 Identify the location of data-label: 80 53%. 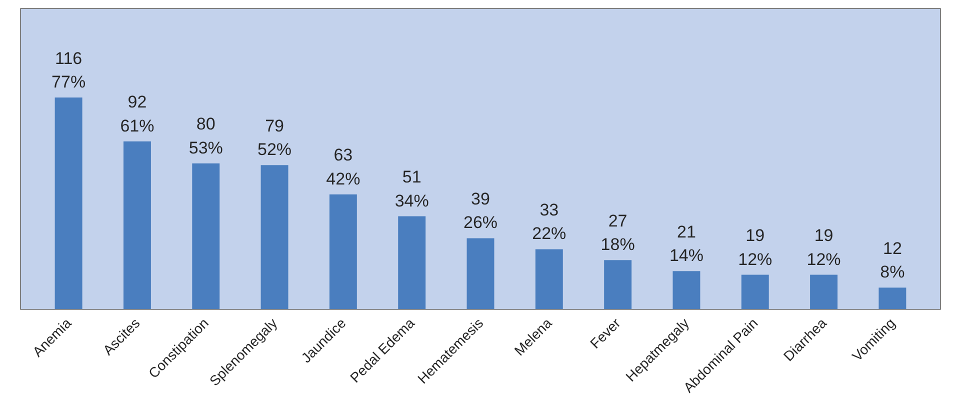
(205, 136).